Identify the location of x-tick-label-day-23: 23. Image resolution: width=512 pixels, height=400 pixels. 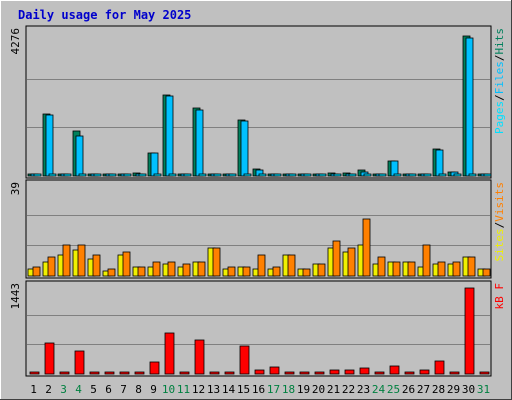
(363, 389).